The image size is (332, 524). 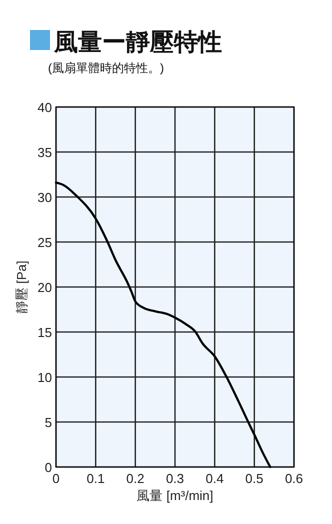 What do you see at coordinates (45, 377) in the screenshot?
I see `y-tick-label: 10` at bounding box center [45, 377].